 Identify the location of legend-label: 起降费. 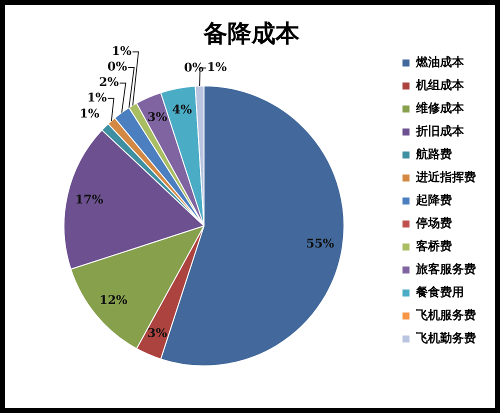
(433, 200).